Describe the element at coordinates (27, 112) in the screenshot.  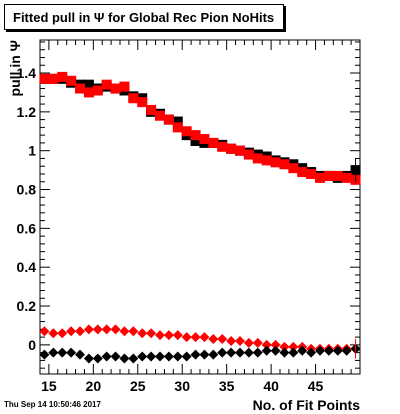
I see `y-tick-label: 1.2` at that location.